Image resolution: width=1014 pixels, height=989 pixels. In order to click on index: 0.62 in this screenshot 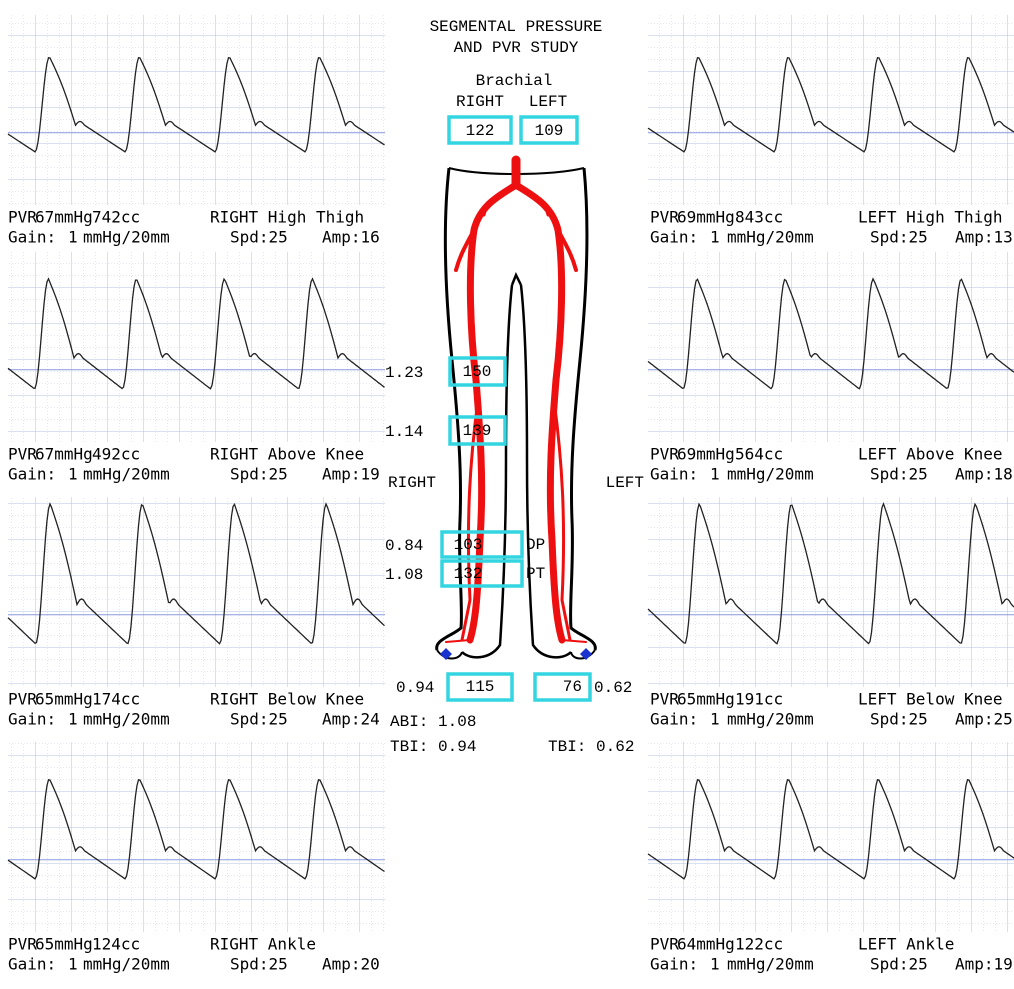, I will do `click(613, 688)`.